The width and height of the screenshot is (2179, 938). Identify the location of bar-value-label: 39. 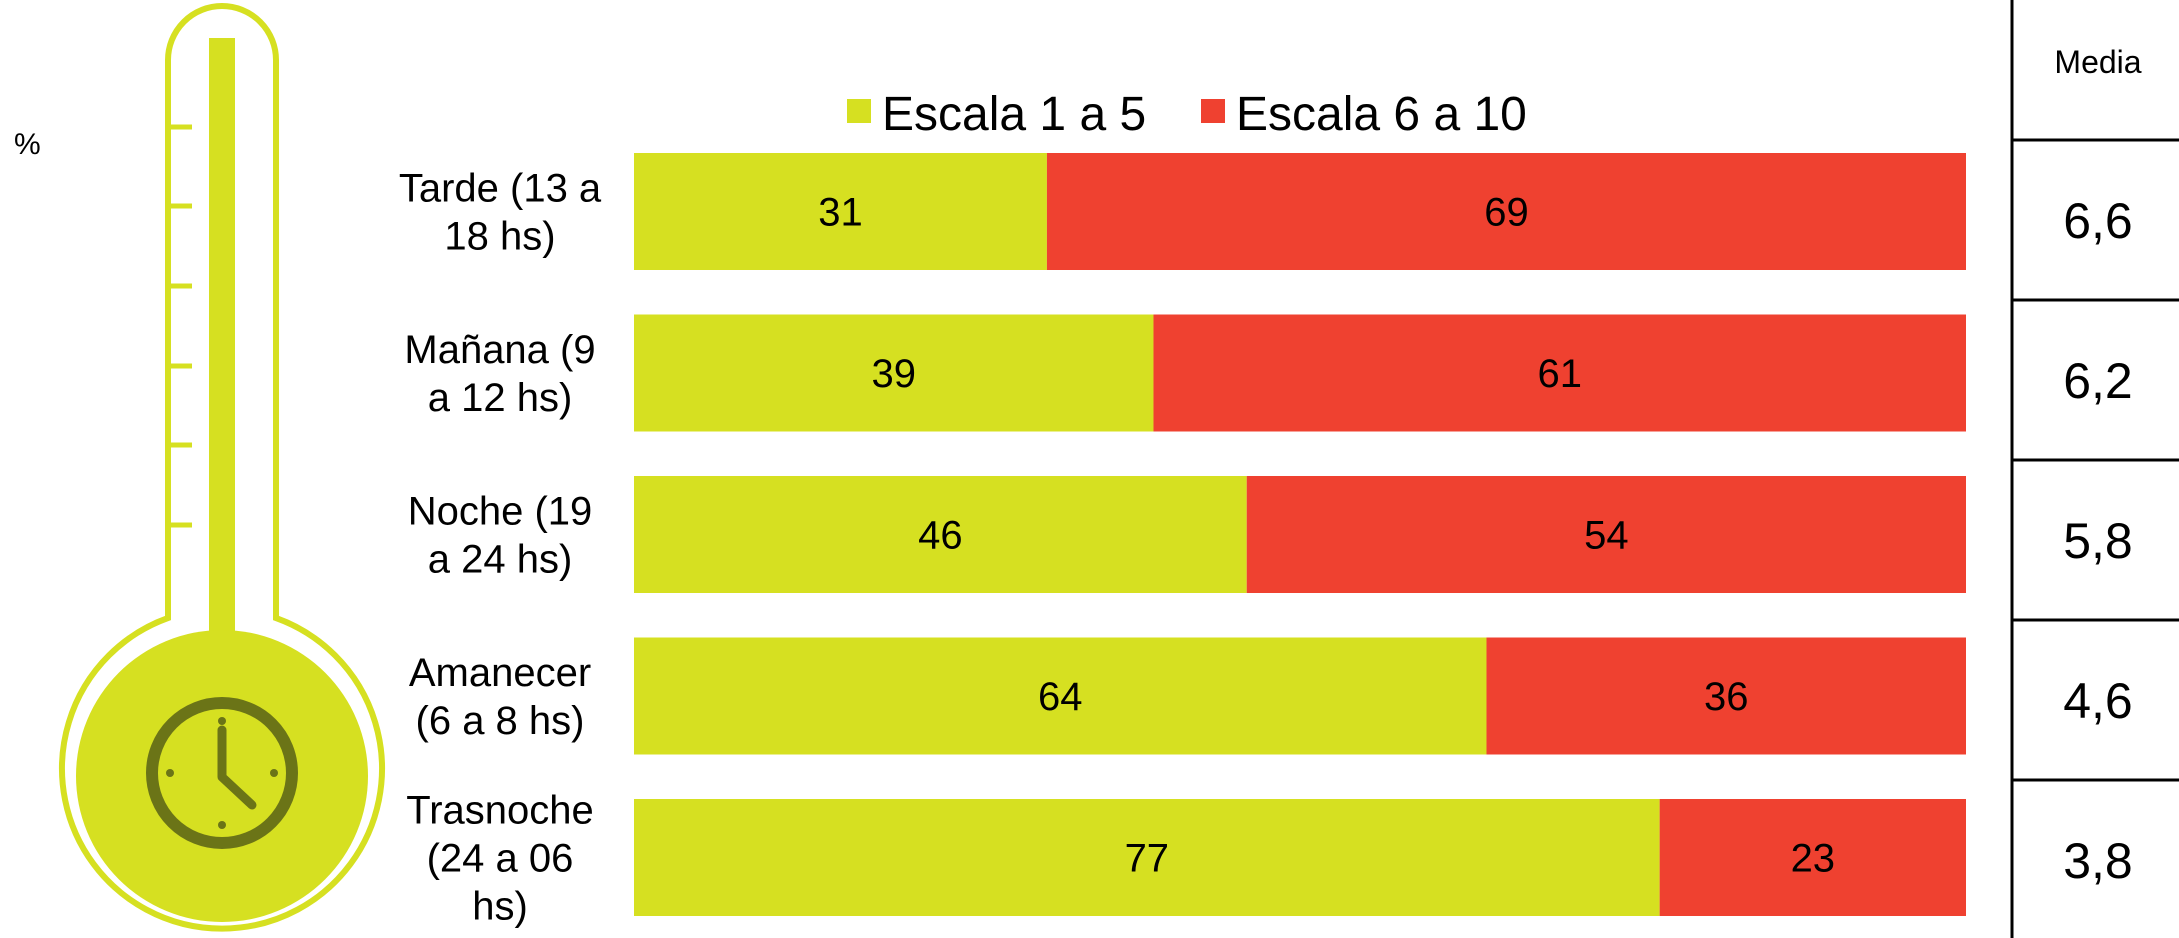
(893, 374).